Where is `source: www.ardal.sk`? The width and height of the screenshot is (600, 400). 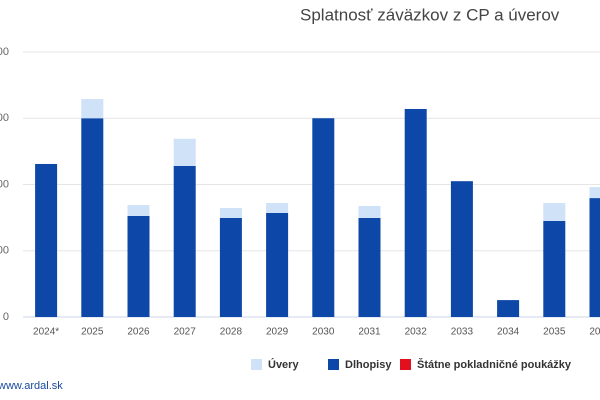 source: www.ardal.sk is located at coordinates (31, 386).